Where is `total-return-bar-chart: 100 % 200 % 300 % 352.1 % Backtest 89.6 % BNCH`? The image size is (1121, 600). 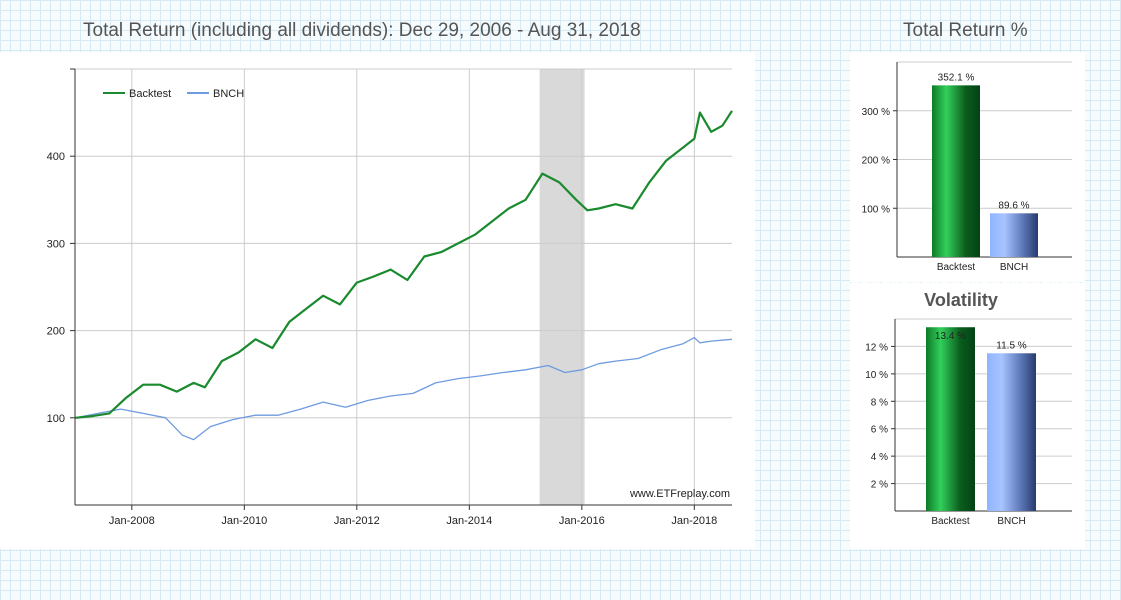 total-return-bar-chart: 100 % 200 % 300 % 352.1 % Backtest 89.6 % BNCH is located at coordinates (967, 167).